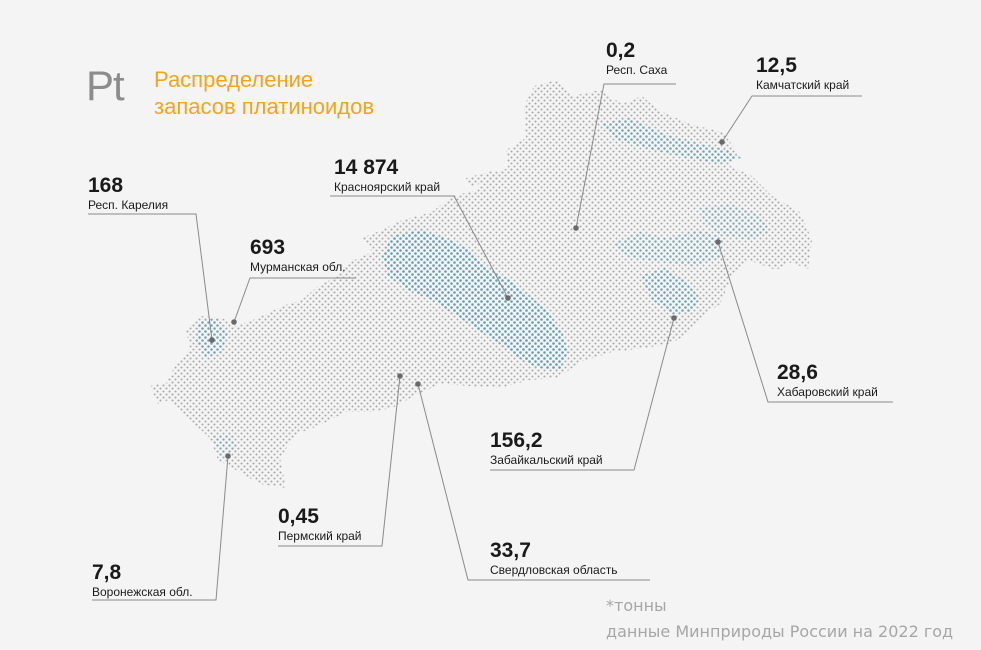 The image size is (981, 650). What do you see at coordinates (320, 525) in the screenshot?
I see `label-perm: 0,45 Пермский край` at bounding box center [320, 525].